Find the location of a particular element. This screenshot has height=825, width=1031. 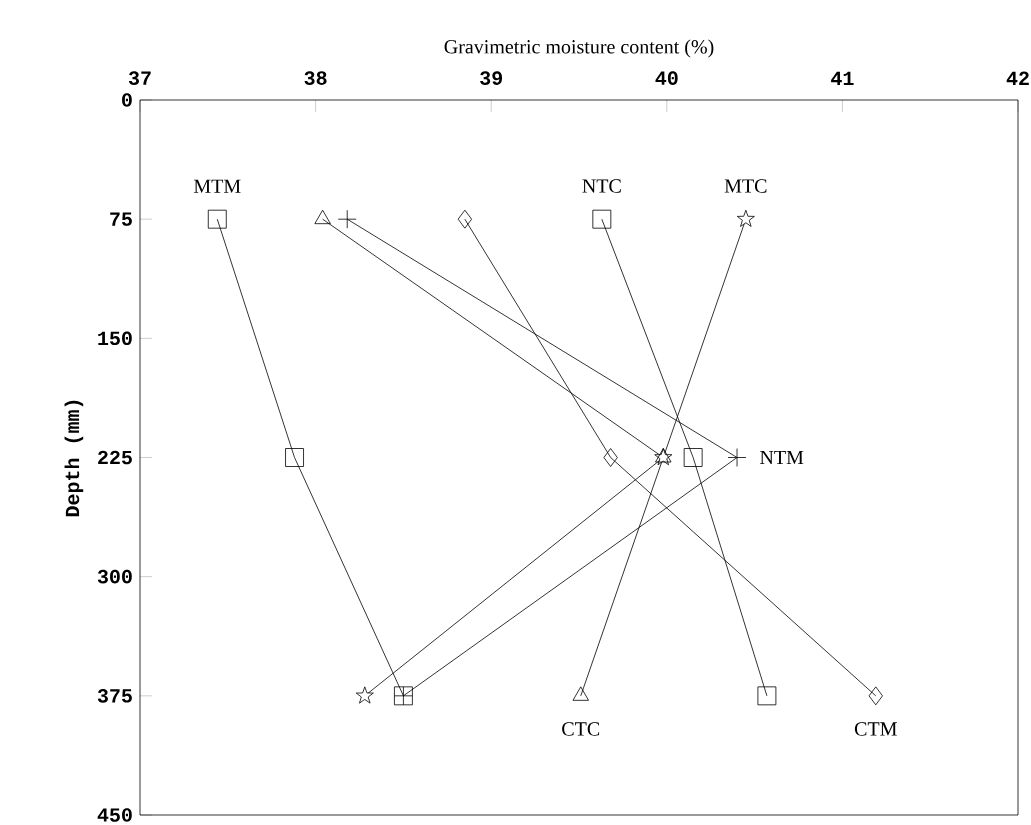

annotation: NTC is located at coordinates (601, 186).